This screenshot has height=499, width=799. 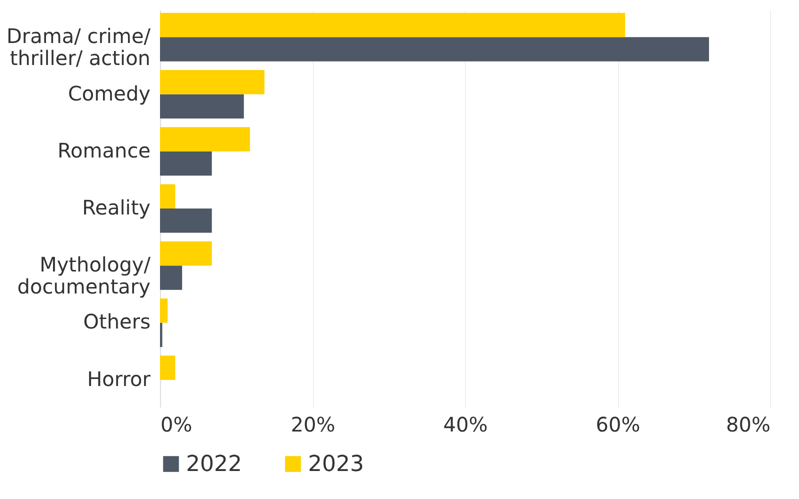 I want to click on y-tick-label: Drama/ crime/ thriller/ action, so click(x=78, y=47).